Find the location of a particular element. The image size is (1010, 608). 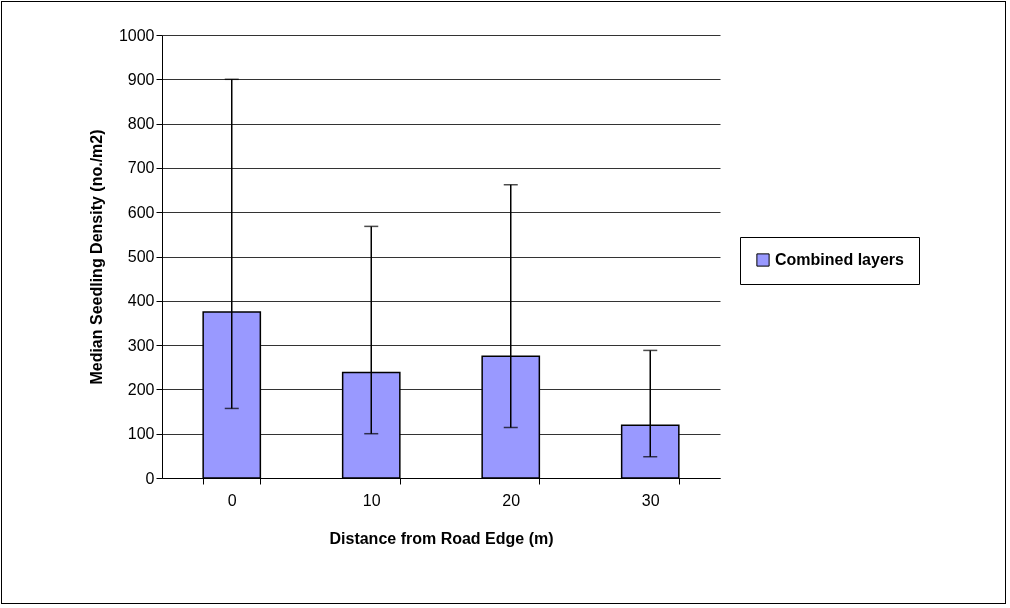

x-tick-label: 20 is located at coordinates (511, 500).